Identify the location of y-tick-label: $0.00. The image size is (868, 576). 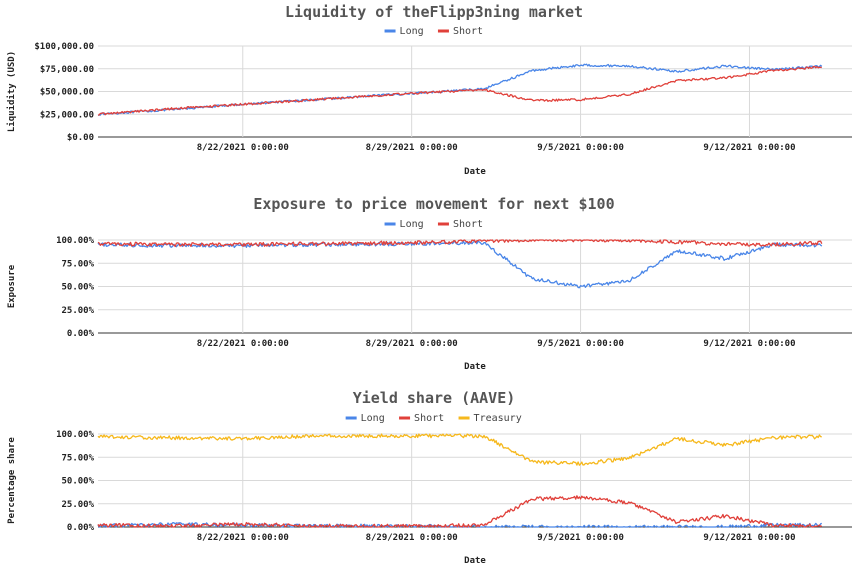
(80, 138).